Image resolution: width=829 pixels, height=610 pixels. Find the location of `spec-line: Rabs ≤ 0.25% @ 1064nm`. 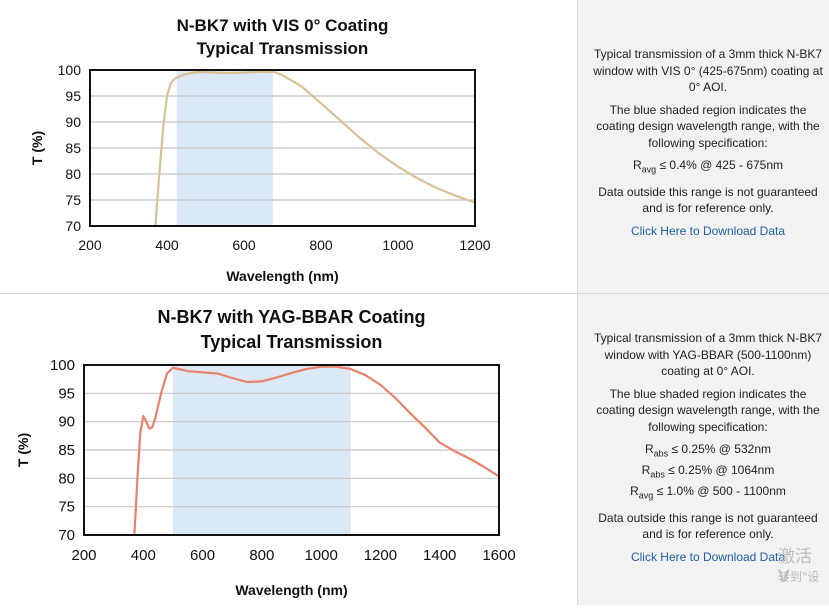

spec-line: Rabs ≤ 0.25% @ 1064nm is located at coordinates (708, 472).